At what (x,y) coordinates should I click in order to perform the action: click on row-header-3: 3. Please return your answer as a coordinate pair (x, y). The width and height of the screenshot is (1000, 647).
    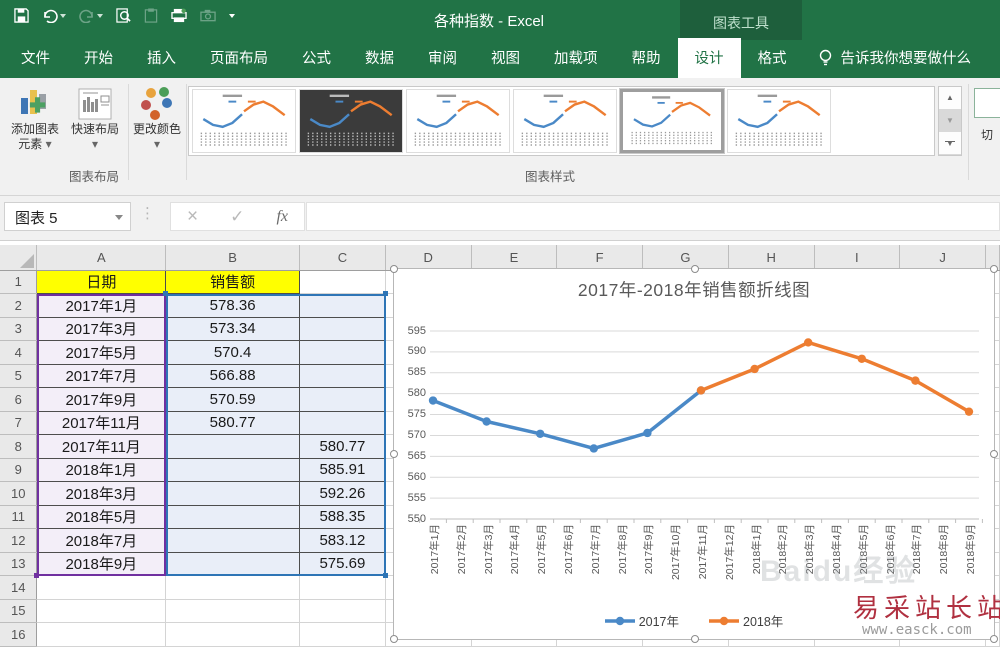
    Looking at the image, I should click on (19, 329).